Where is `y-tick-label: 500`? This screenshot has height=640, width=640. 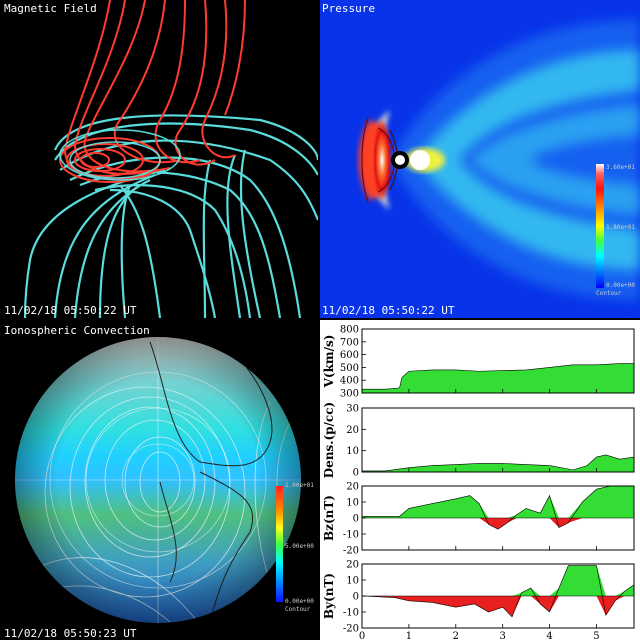
y-tick-label: 500 is located at coordinates (349, 368).